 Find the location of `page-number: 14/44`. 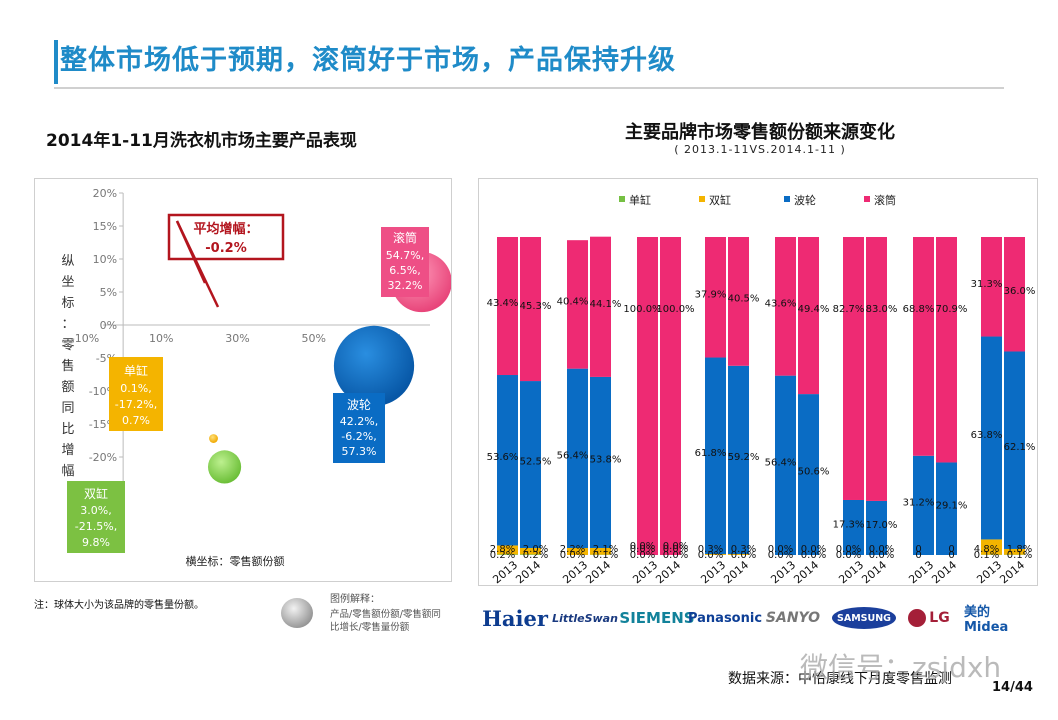

page-number: 14/44 is located at coordinates (1012, 687).